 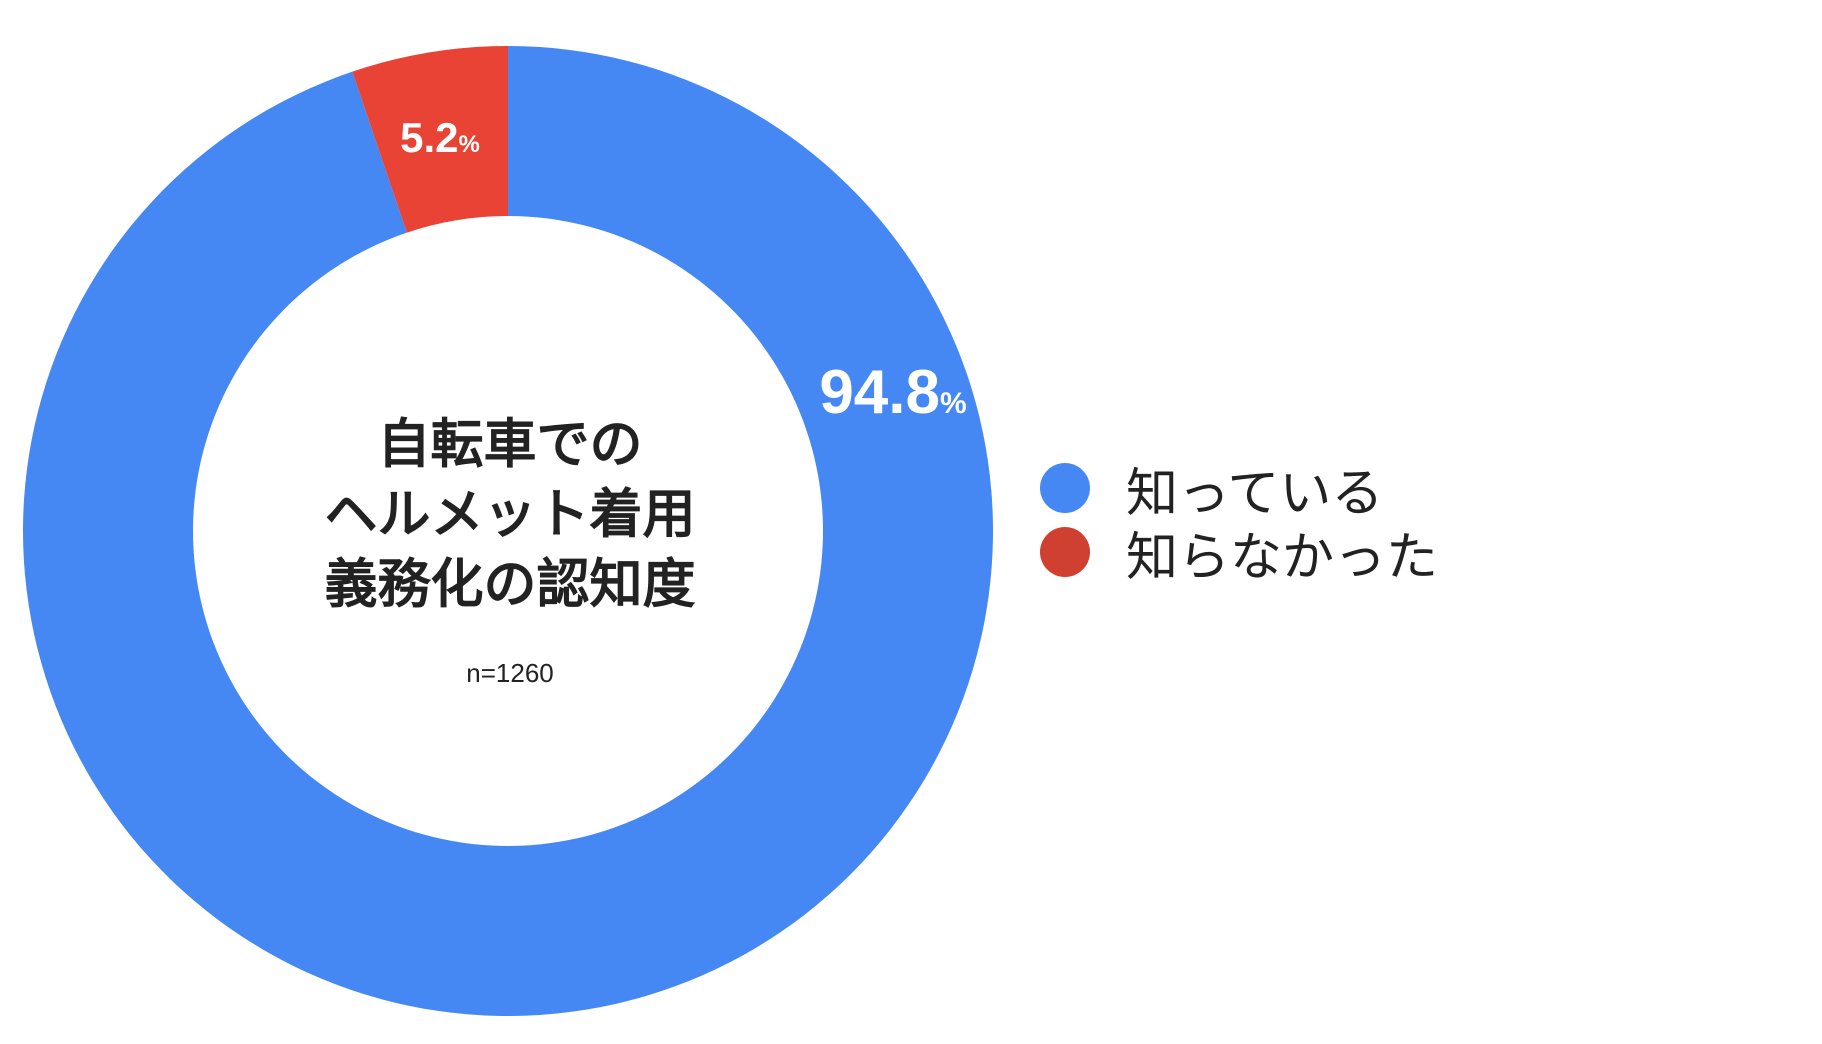 I want to click on chart-title: 自転車での ヘルメット着用 義務化の認知度, so click(x=510, y=515).